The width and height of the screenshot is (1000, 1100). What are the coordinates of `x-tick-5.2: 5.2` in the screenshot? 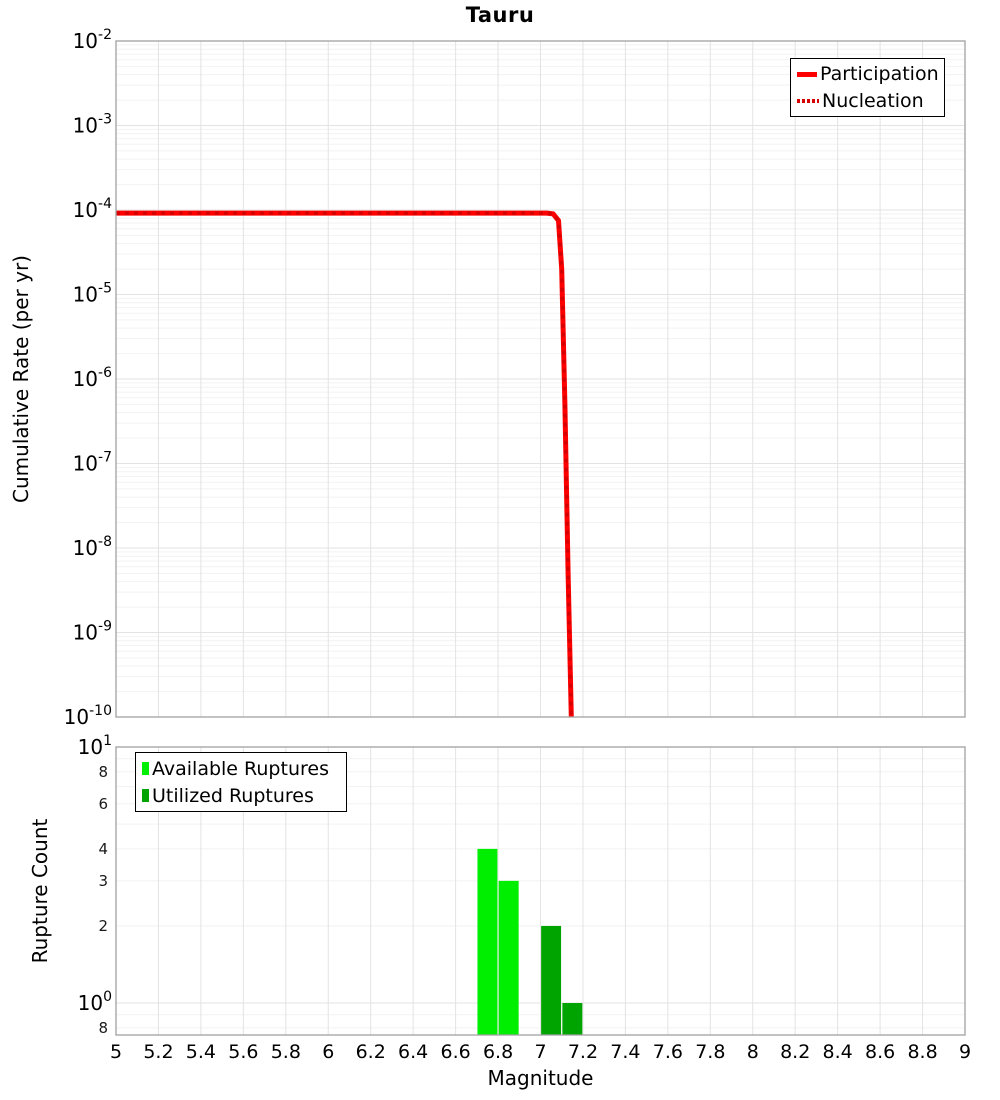 It's located at (158, 1052).